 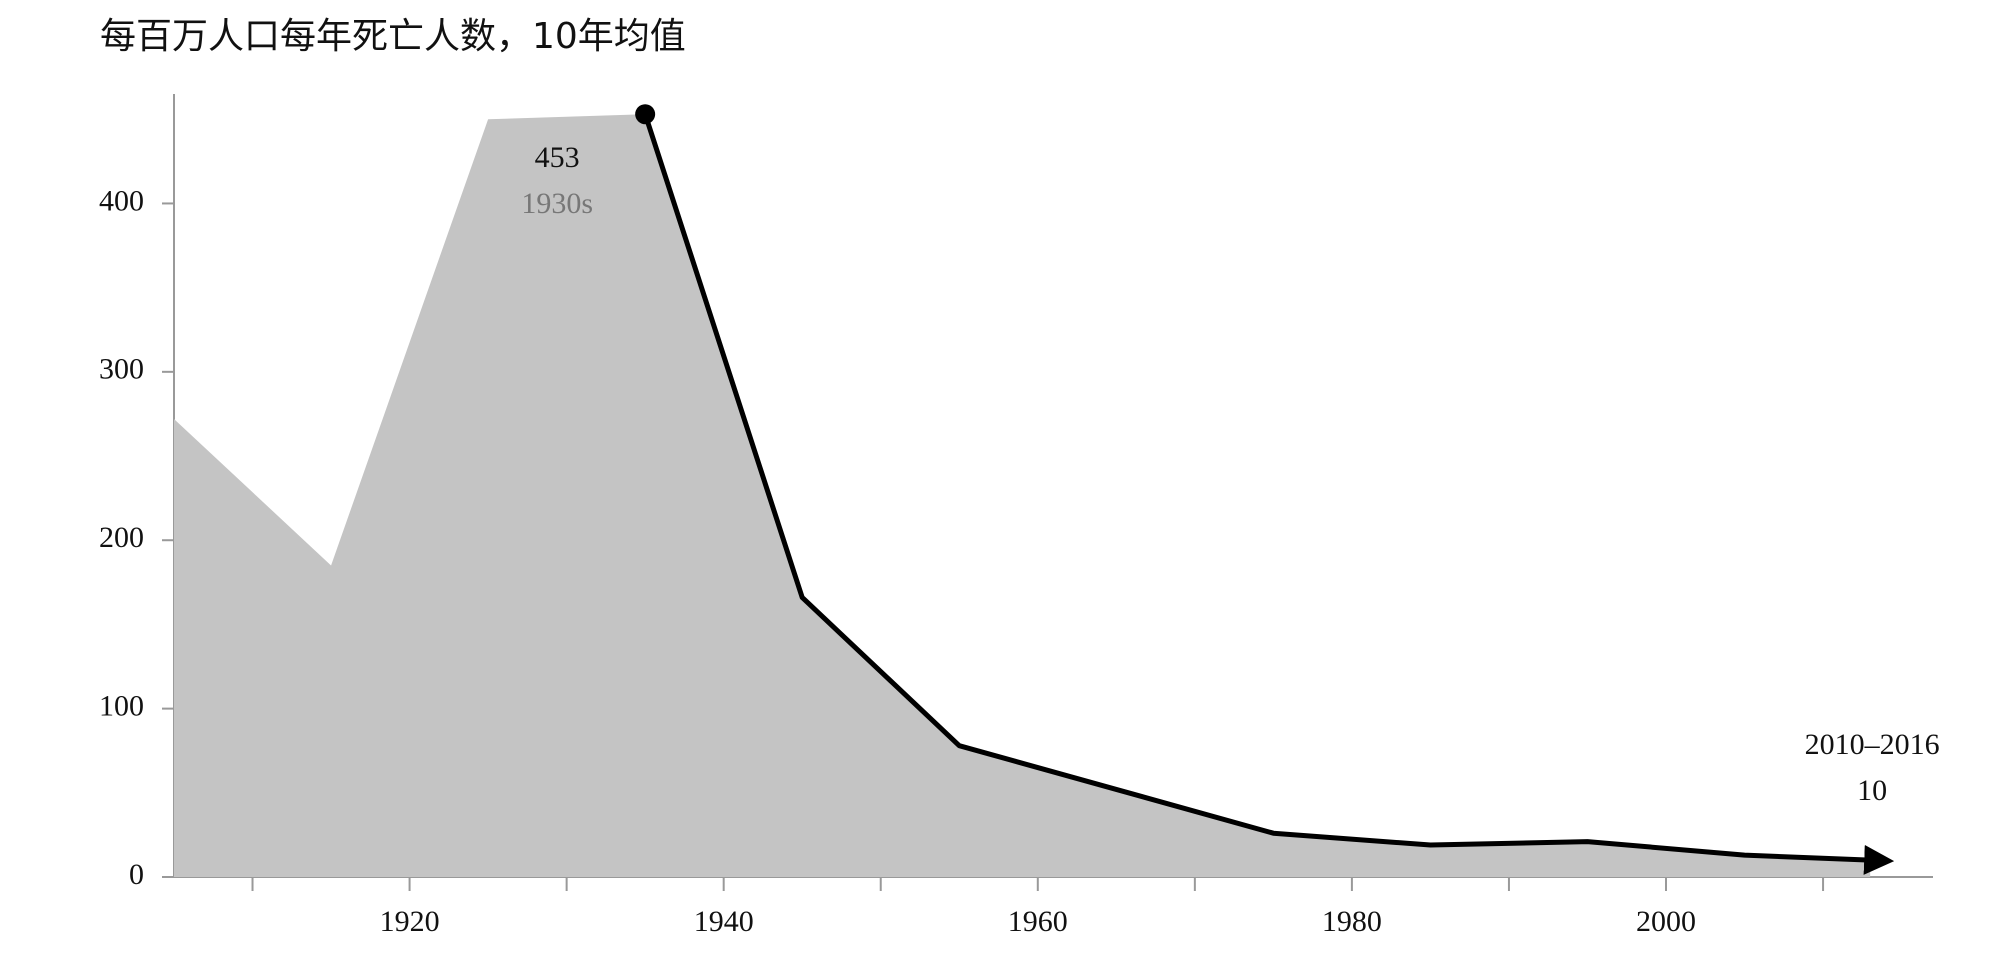 I want to click on x-tick-label: 1980, so click(x=1352, y=921).